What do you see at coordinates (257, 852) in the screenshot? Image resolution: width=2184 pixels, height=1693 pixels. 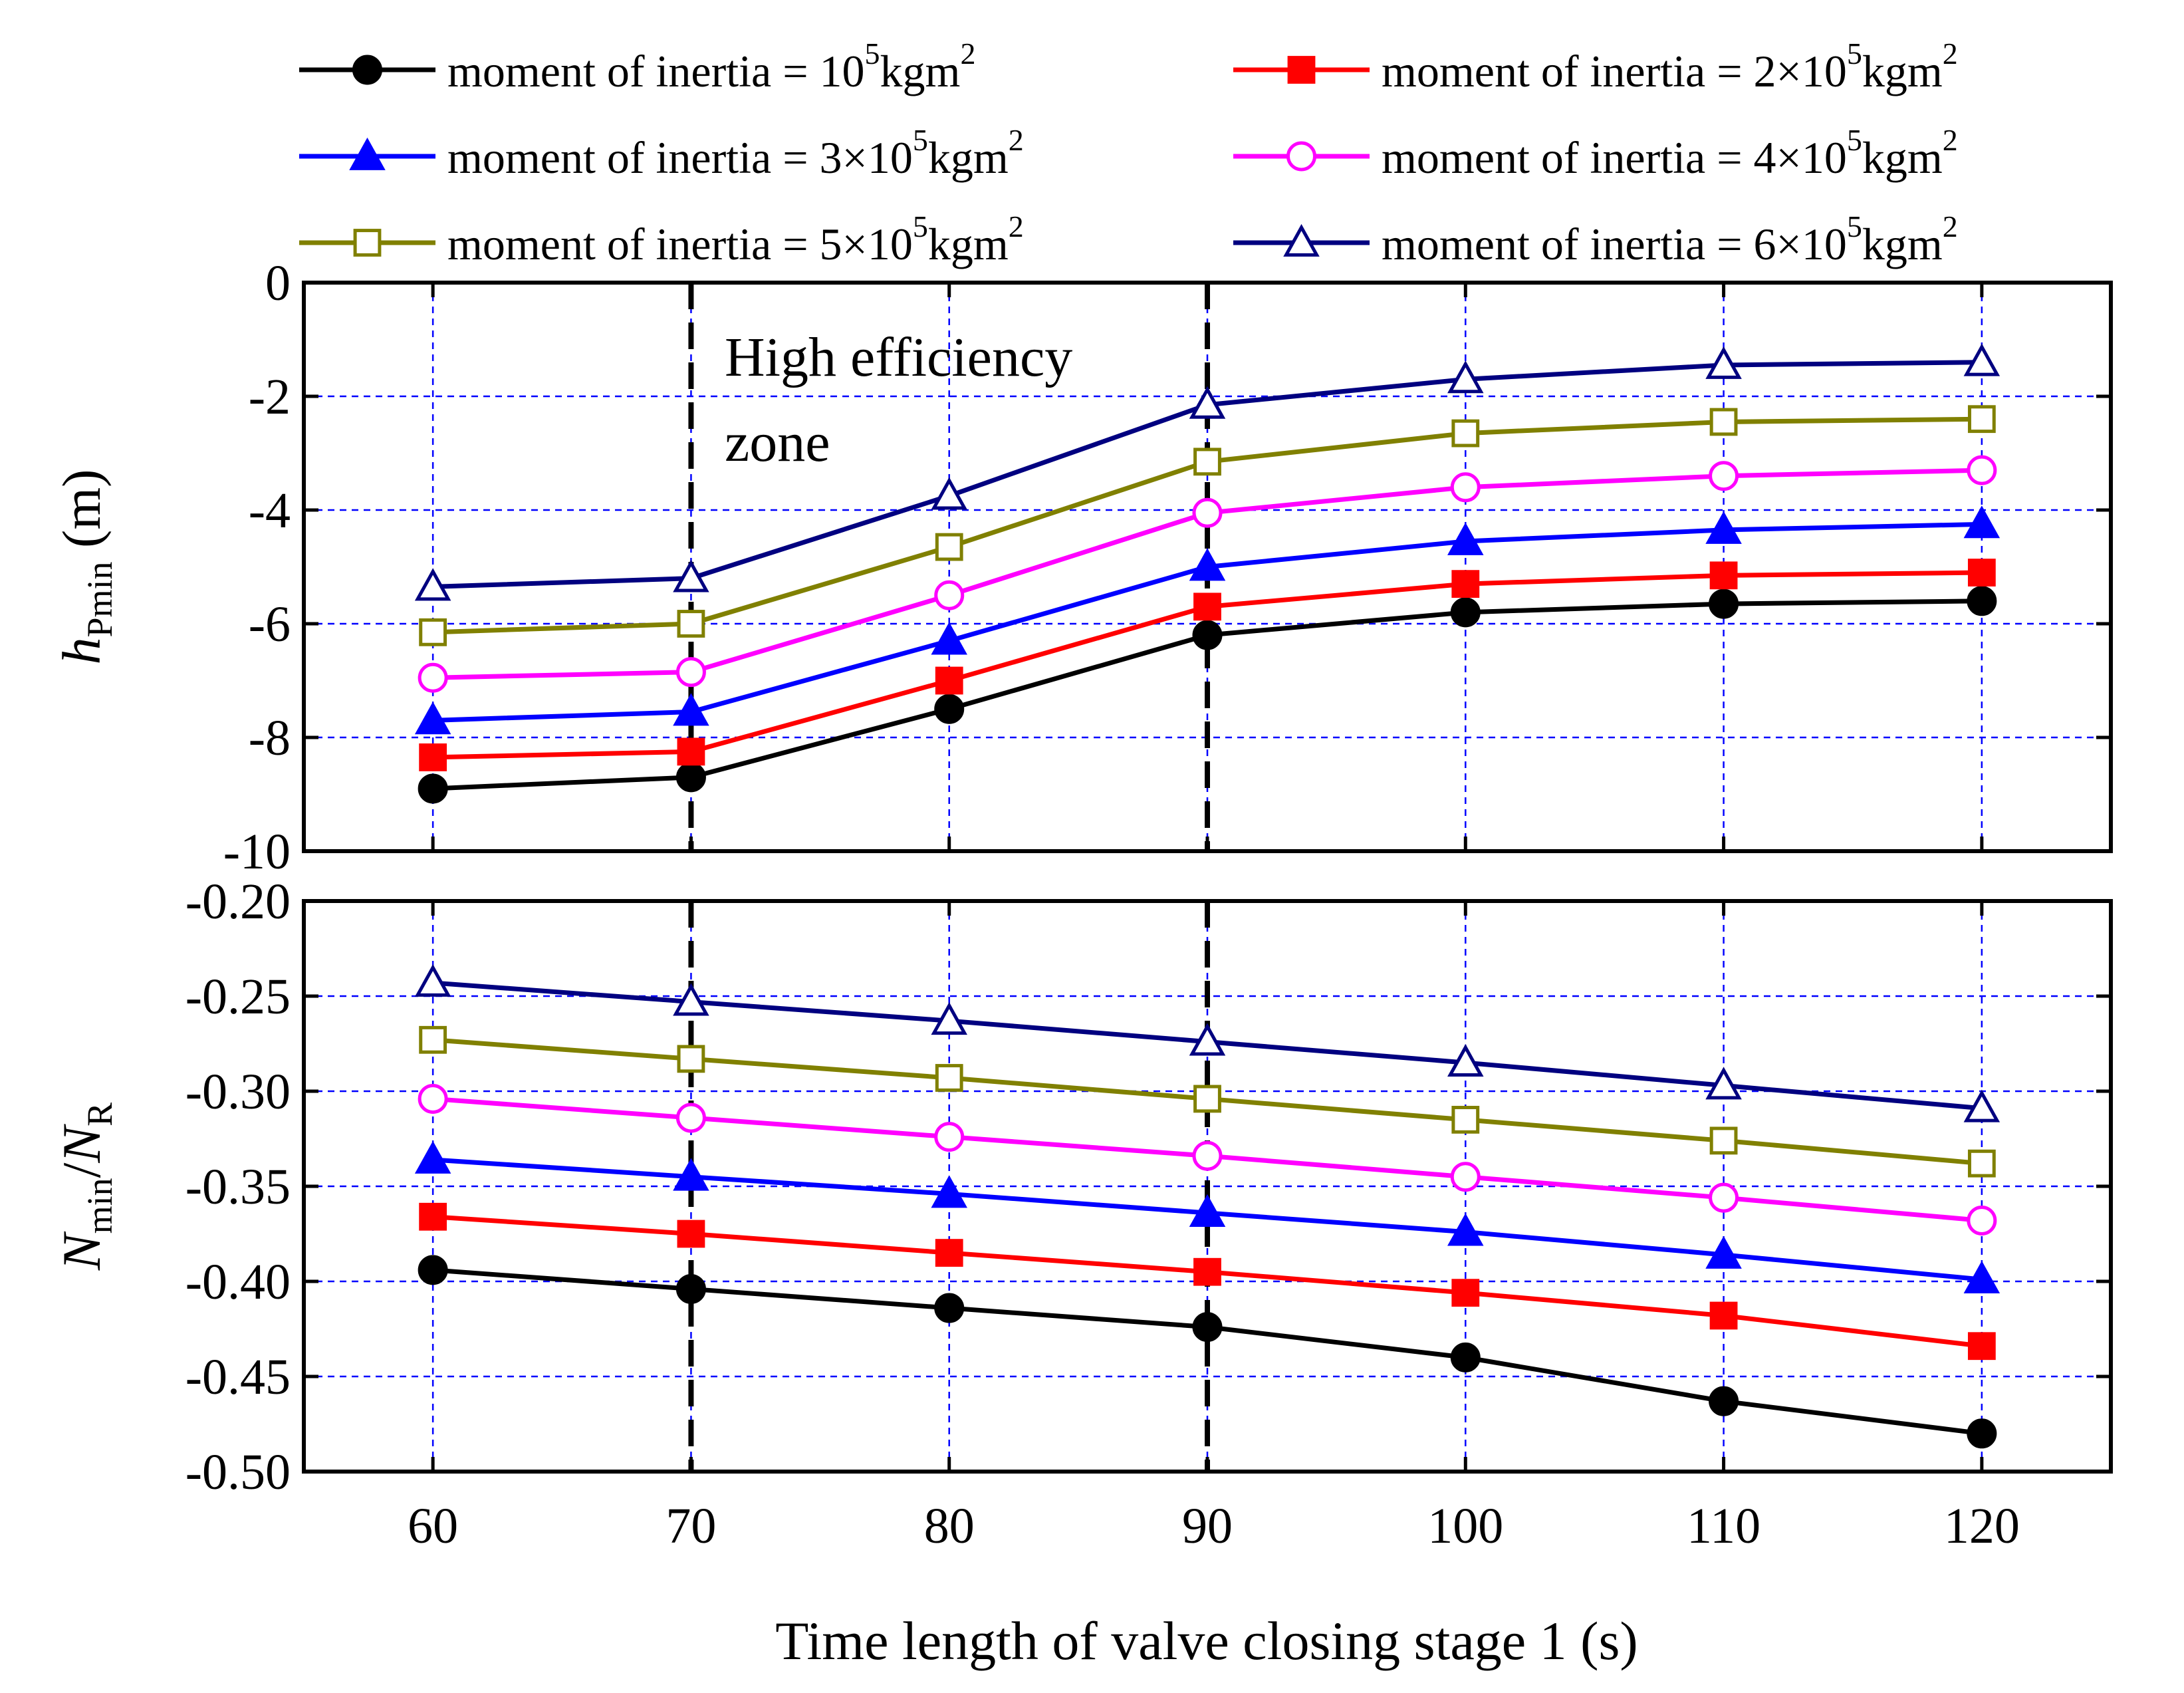 I see `y-tick-label-top-5: -10` at bounding box center [257, 852].